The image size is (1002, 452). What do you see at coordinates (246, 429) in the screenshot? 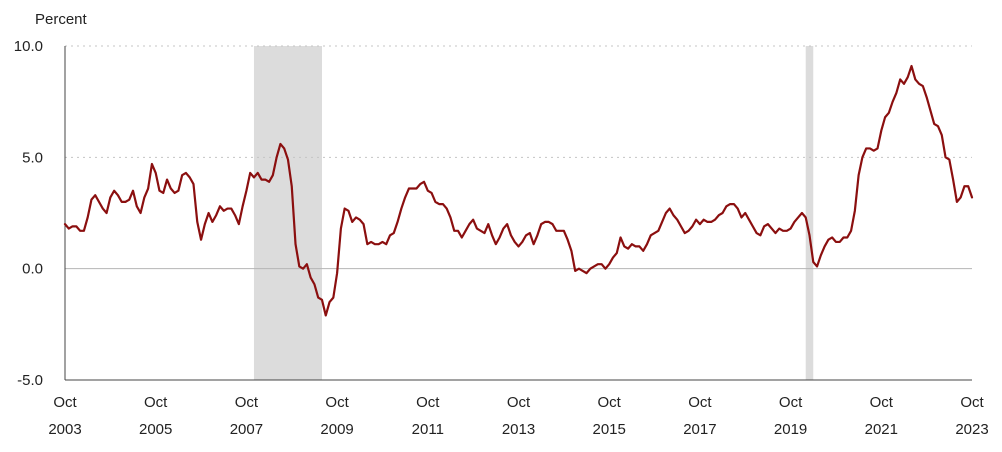
I see `x-tick-year-label: 2007` at bounding box center [246, 429].